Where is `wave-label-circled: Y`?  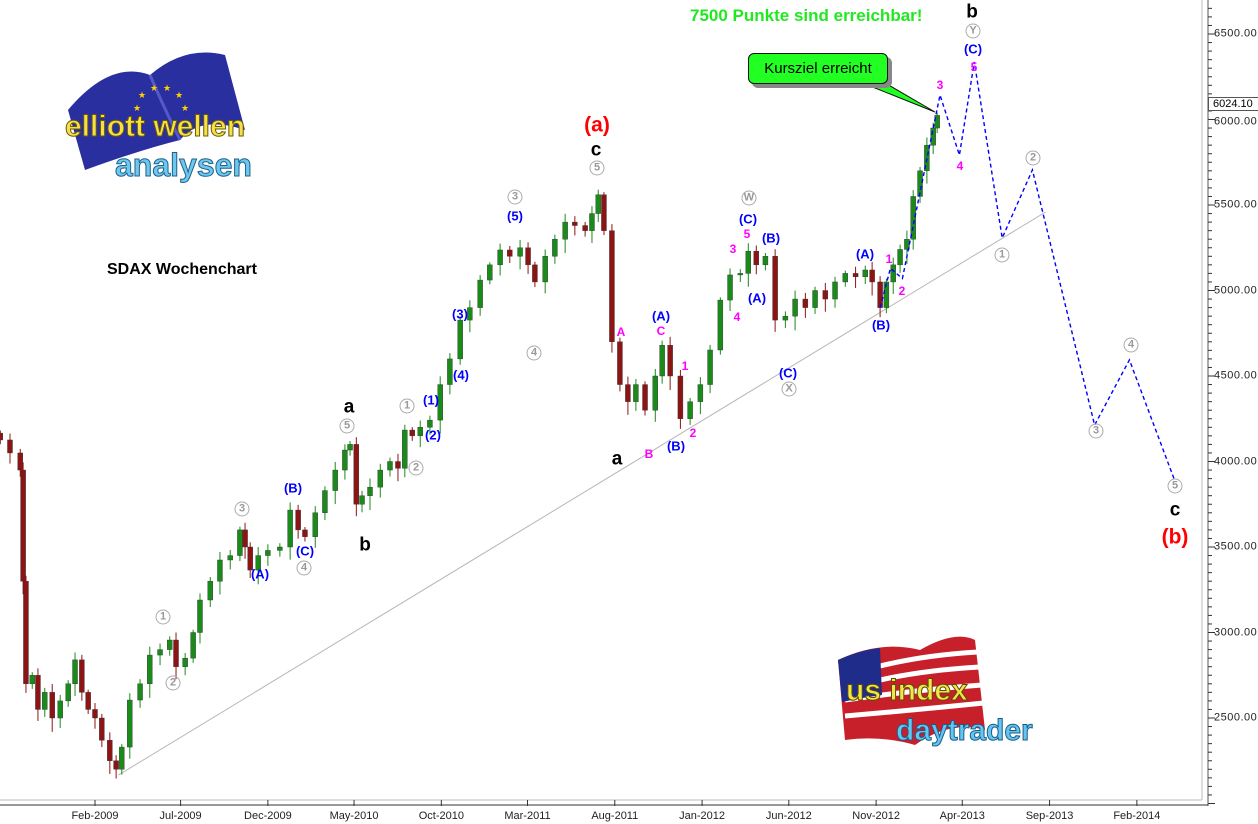
wave-label-circled: Y is located at coordinates (973, 31).